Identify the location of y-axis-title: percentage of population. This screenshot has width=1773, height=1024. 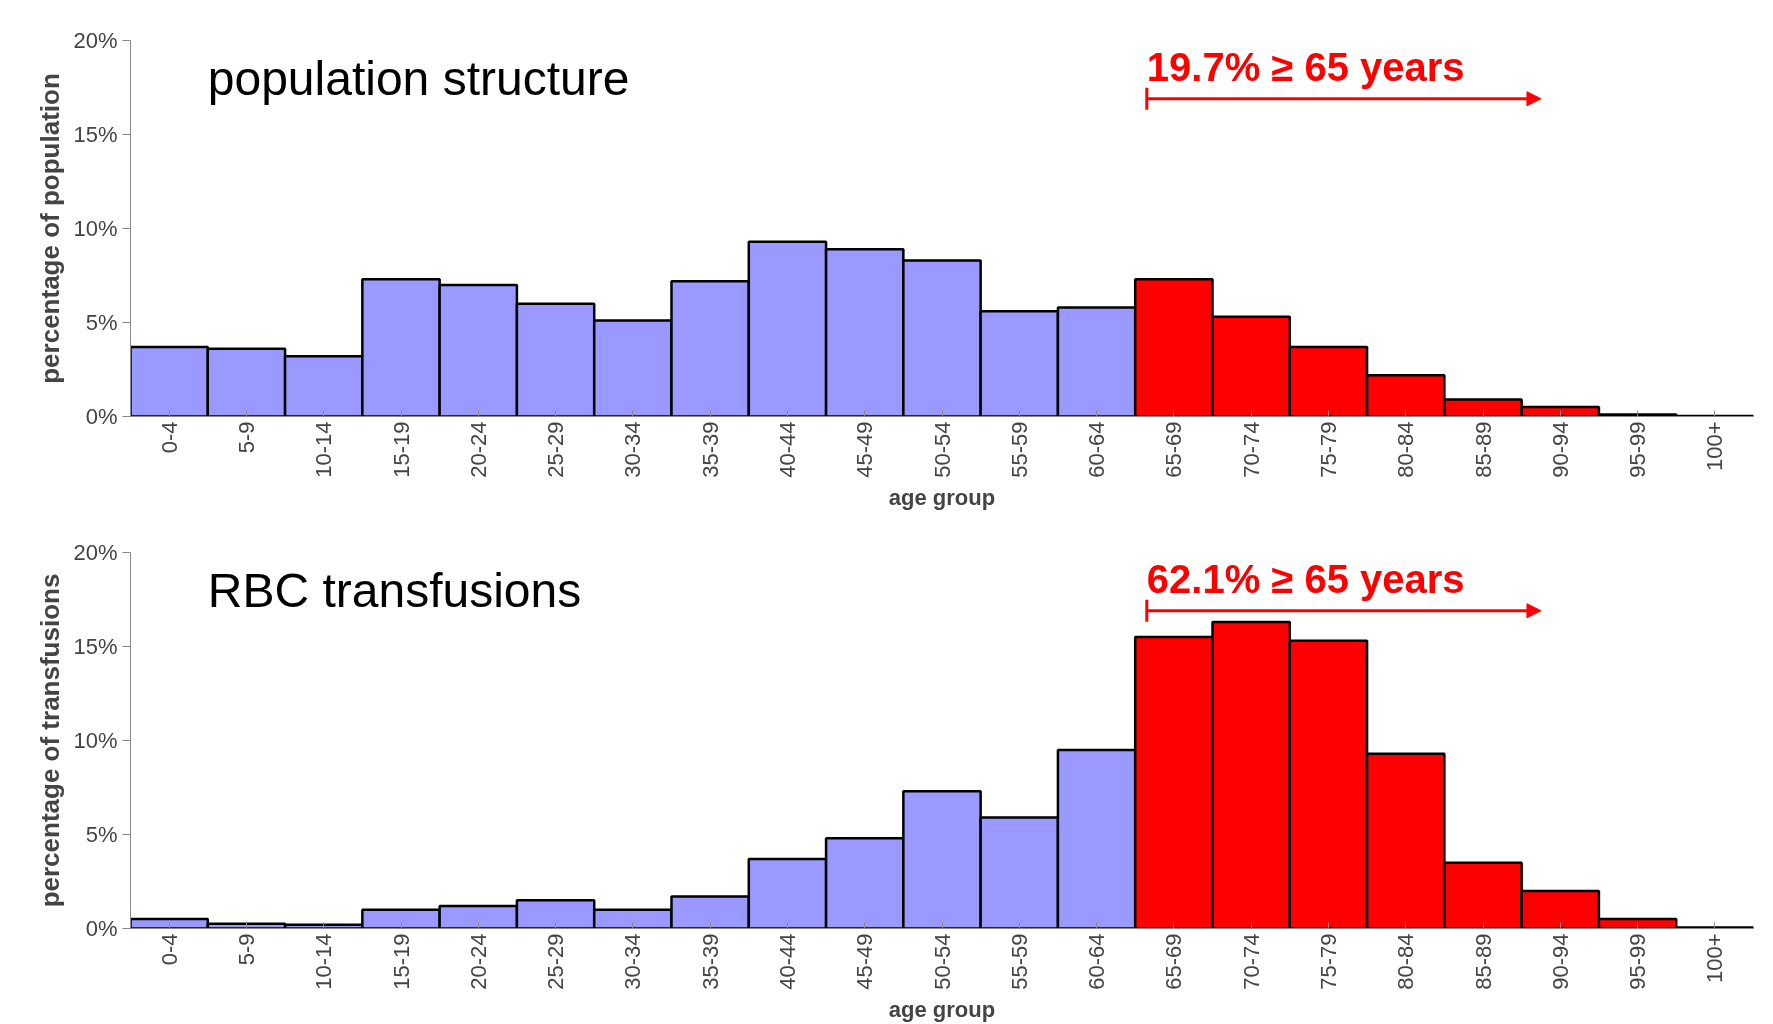
(50, 228).